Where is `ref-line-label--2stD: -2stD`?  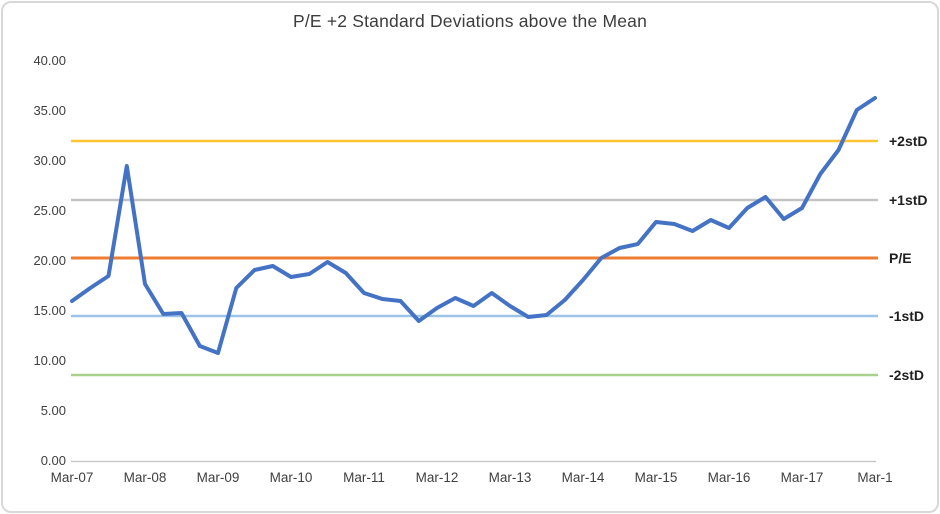
ref-line-label--2stD: -2stD is located at coordinates (906, 375).